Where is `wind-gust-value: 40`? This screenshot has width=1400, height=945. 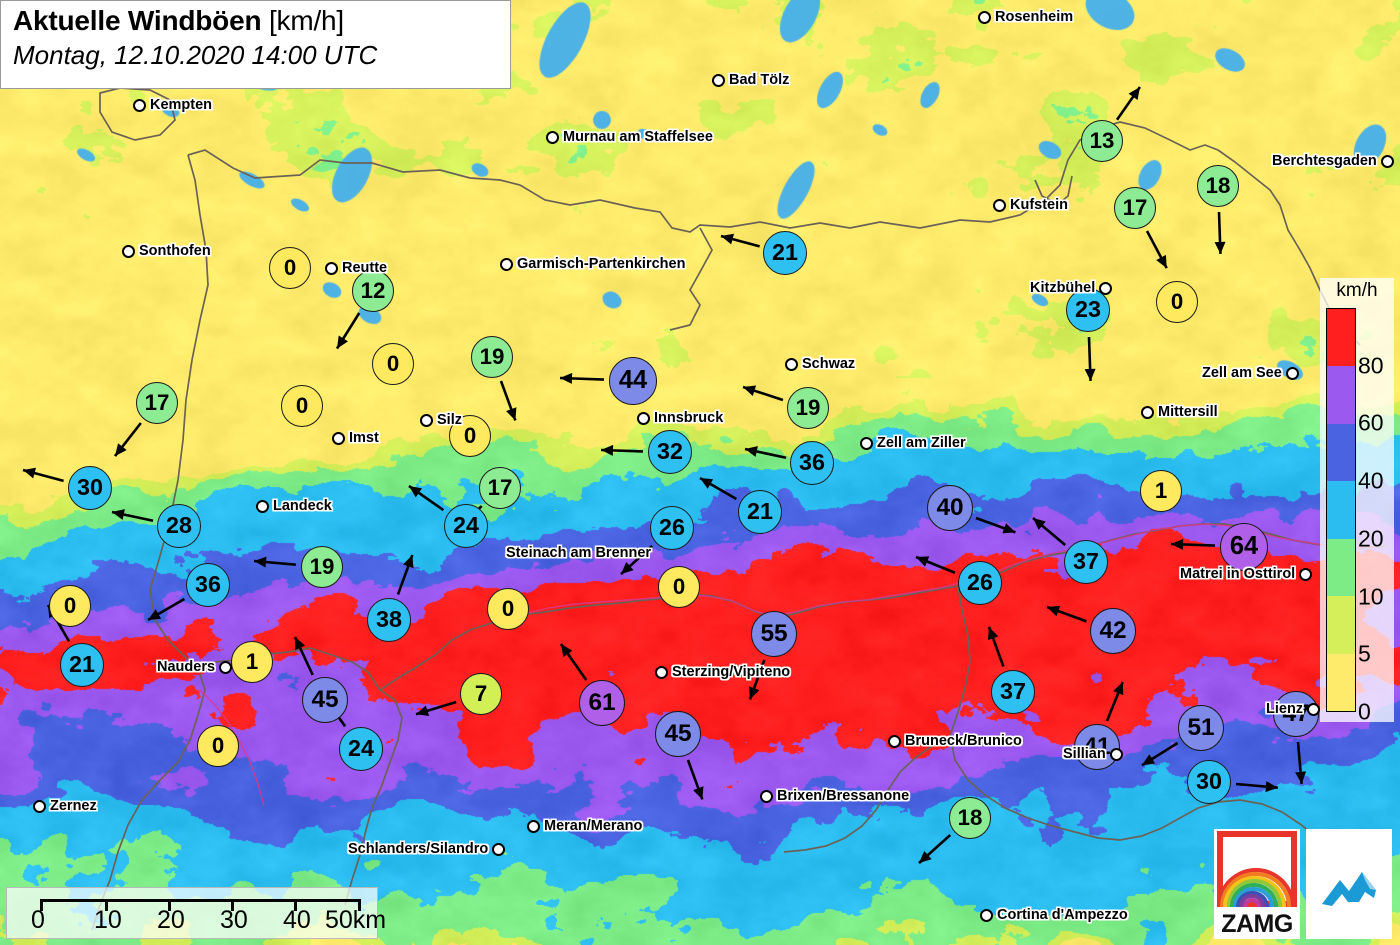
wind-gust-value: 40 is located at coordinates (950, 507).